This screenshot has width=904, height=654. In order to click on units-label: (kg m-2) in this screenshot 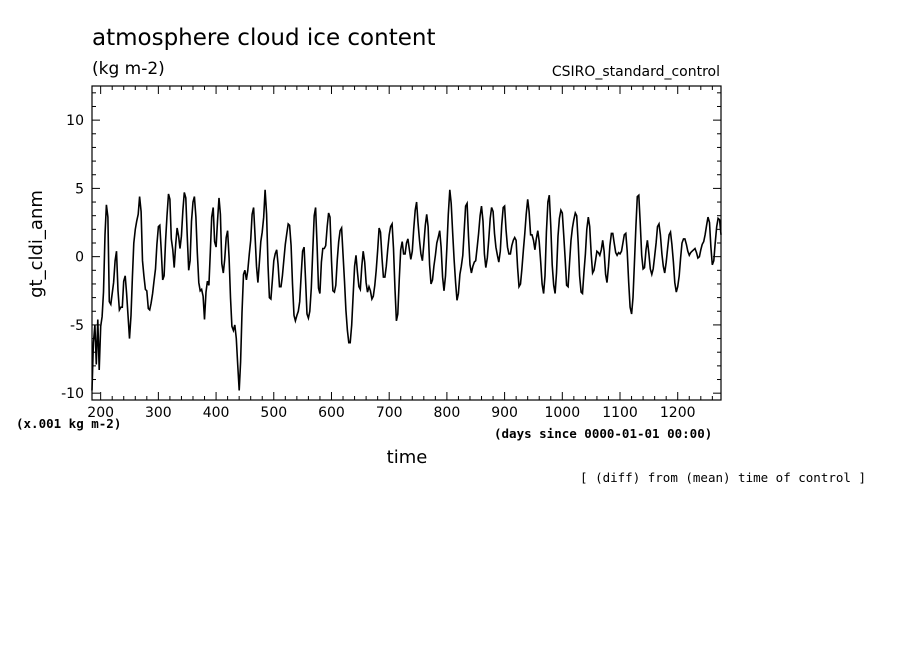, I will do `click(128, 69)`.